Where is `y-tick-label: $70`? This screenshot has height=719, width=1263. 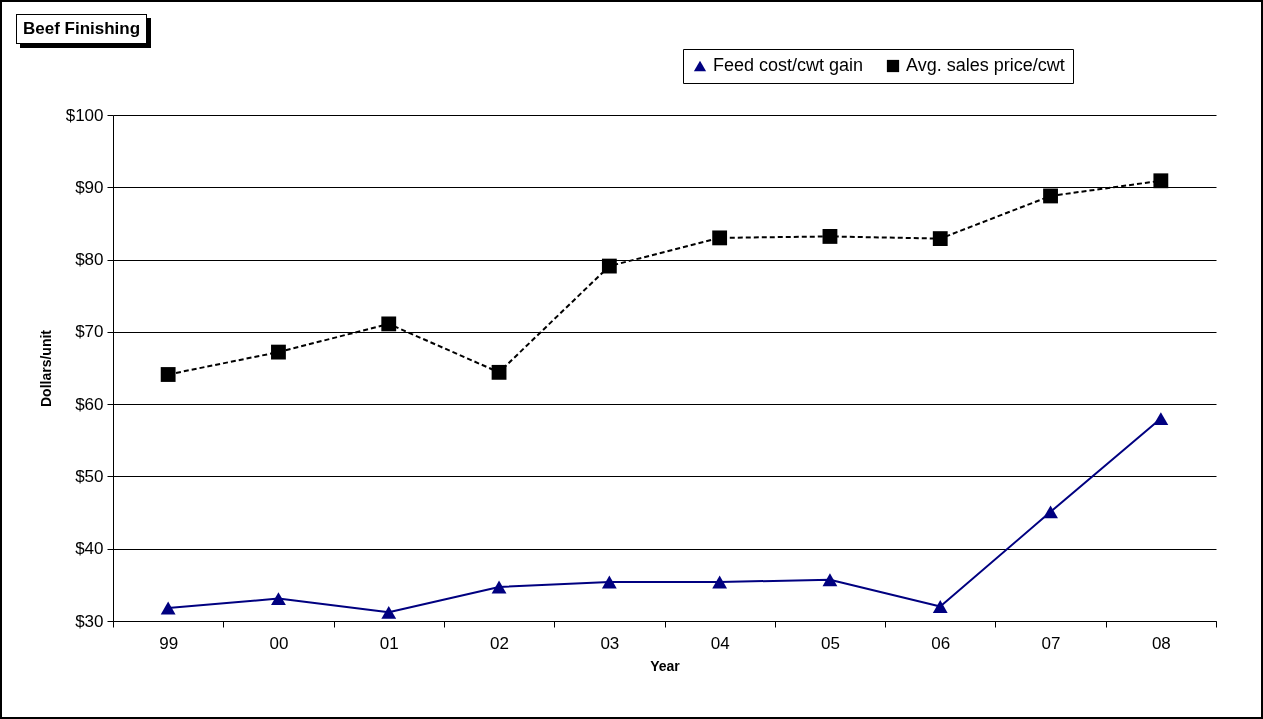 y-tick-label: $70 is located at coordinates (89, 332).